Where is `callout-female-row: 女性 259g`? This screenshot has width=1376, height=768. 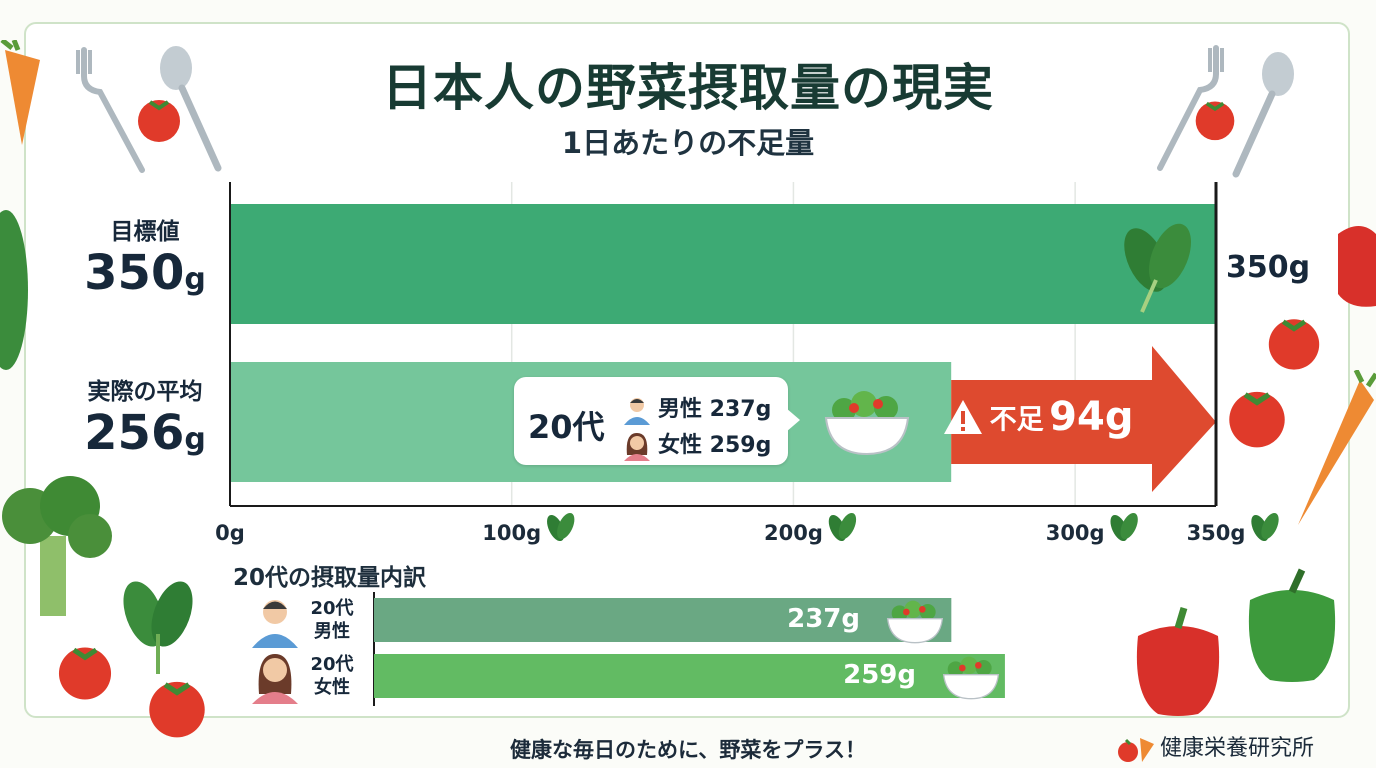 callout-female-row: 女性 259g is located at coordinates (696, 444).